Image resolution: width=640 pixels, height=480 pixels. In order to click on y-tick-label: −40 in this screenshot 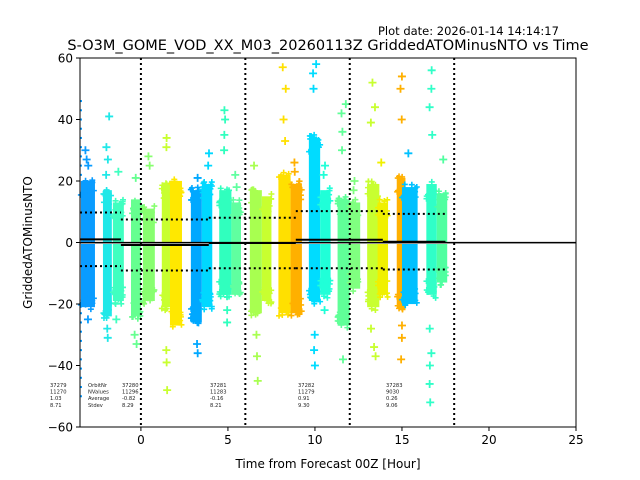, I will do `click(60, 366)`.